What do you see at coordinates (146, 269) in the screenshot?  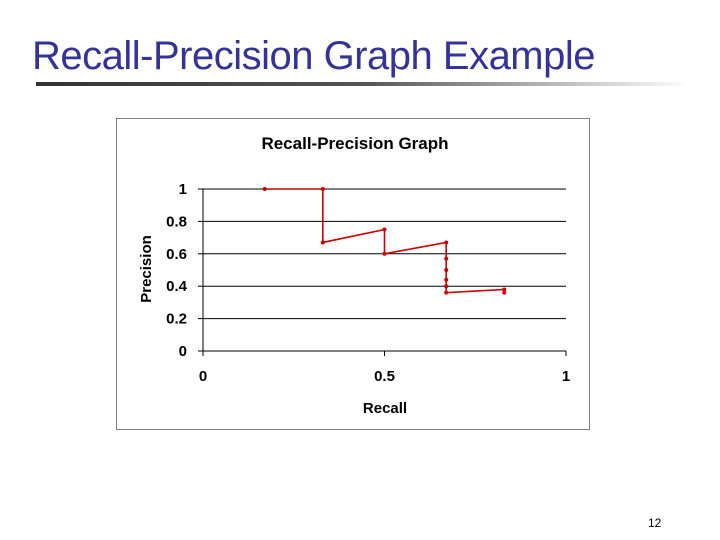 I see `y-axis-label: Precision` at bounding box center [146, 269].